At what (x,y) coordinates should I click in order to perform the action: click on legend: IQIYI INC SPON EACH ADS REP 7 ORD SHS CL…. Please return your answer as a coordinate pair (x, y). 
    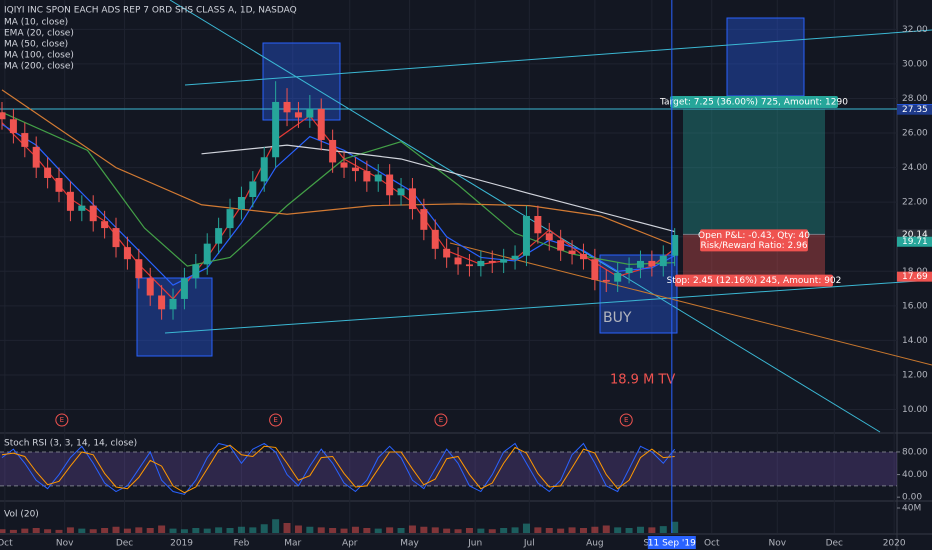
    Looking at the image, I should click on (150, 11).